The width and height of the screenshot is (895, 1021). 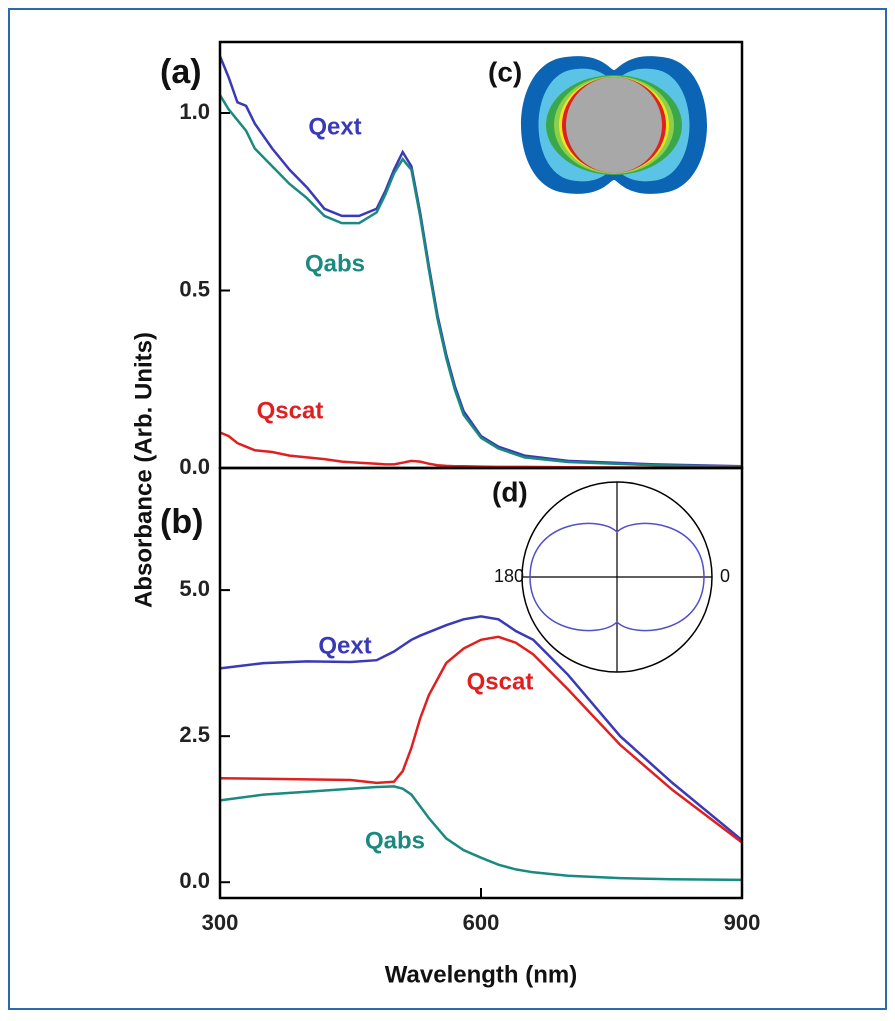 I want to click on y-tick-label: 2.5, so click(x=194, y=734).